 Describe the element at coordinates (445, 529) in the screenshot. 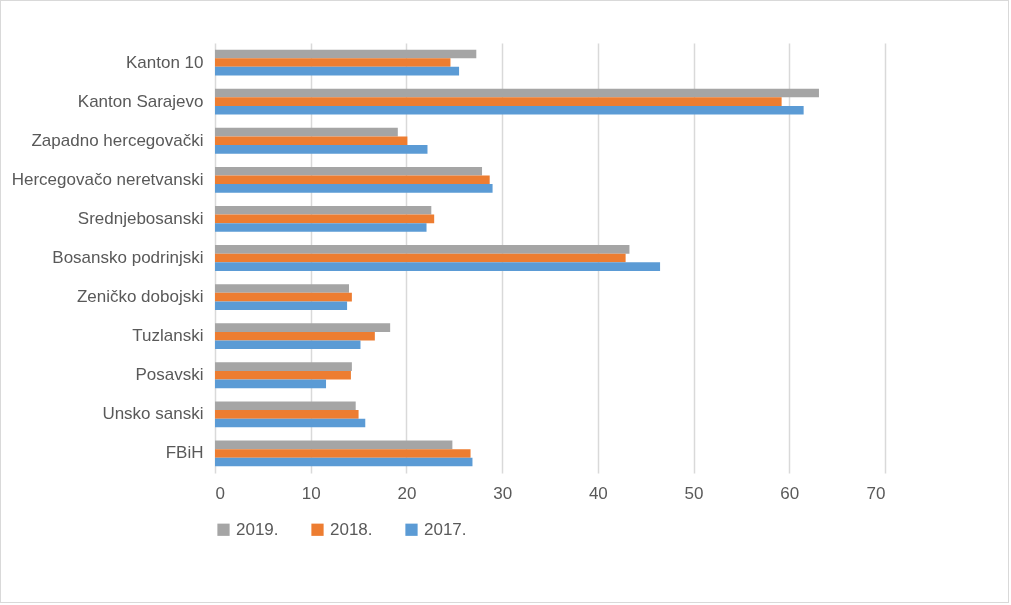

I see `legend-label: 2017.` at that location.